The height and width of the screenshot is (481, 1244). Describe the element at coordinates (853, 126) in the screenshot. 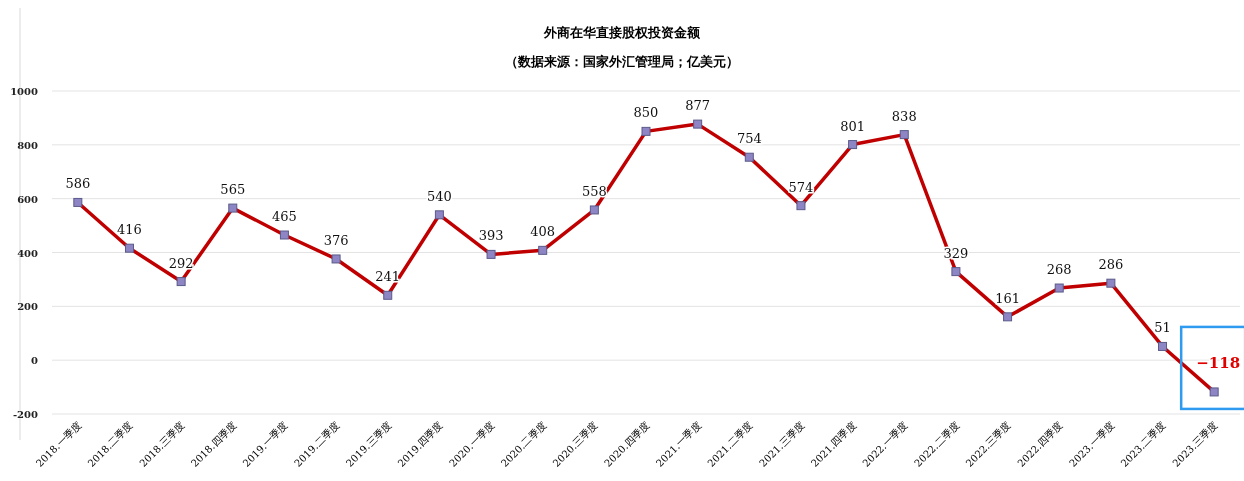

I see `data-label: 801` at that location.